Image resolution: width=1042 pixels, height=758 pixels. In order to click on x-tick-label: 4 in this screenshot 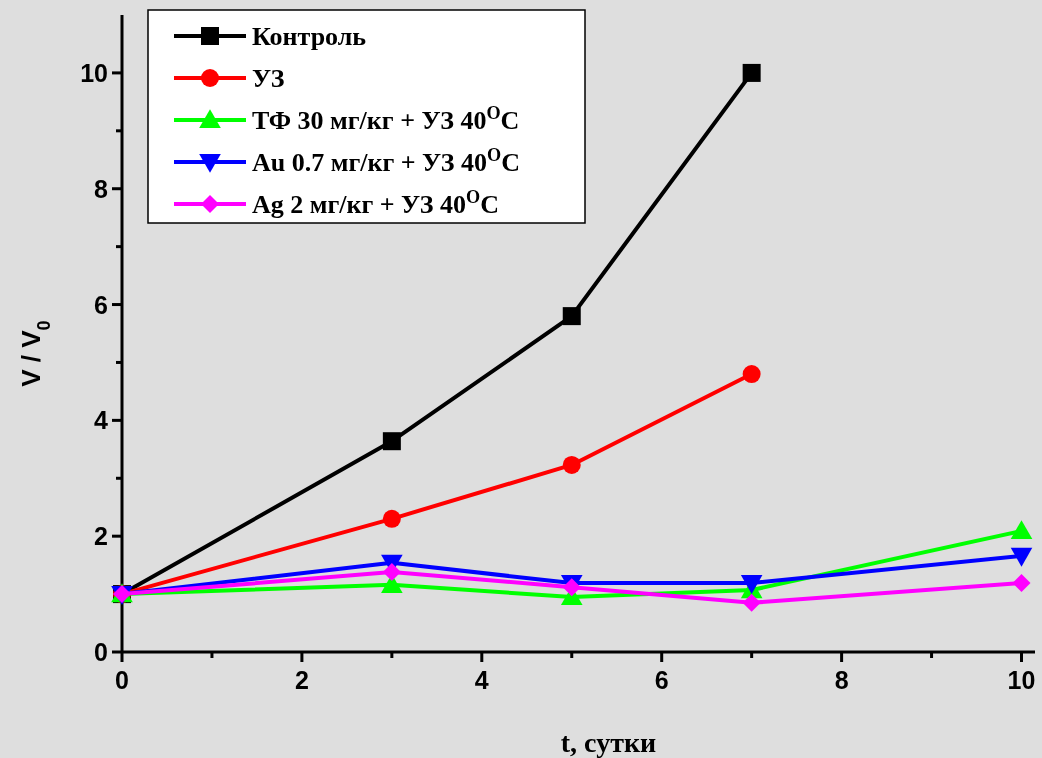, I will do `click(481, 680)`.